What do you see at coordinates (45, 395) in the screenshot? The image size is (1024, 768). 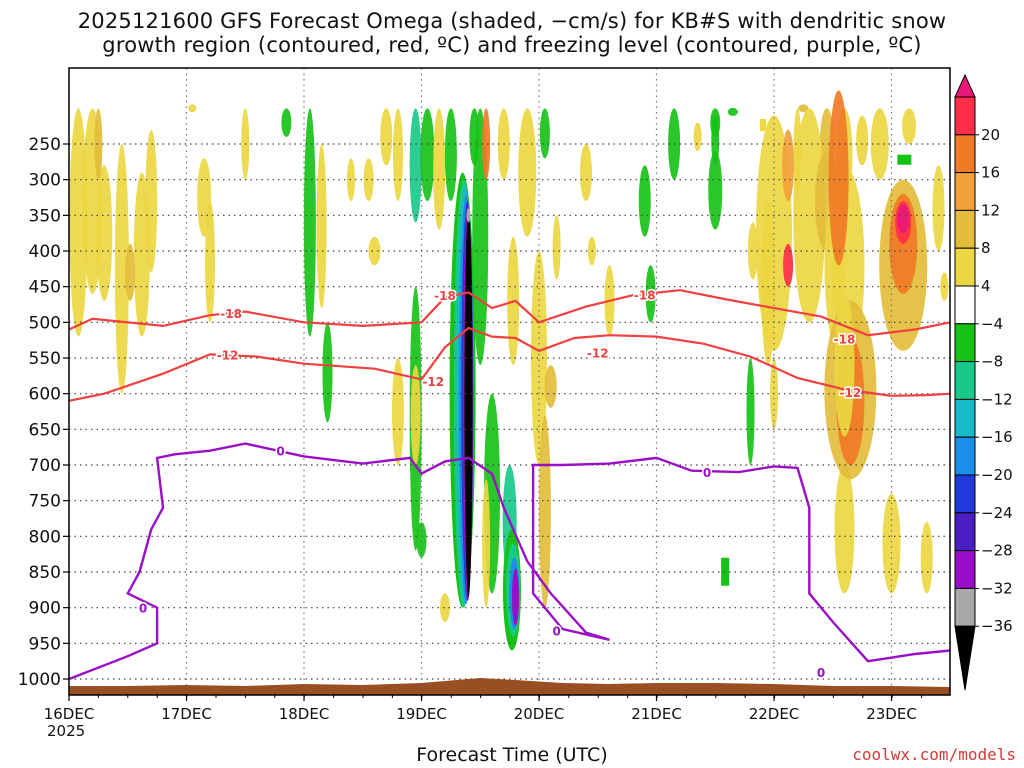 I see `y-tick-label: 600` at bounding box center [45, 395].